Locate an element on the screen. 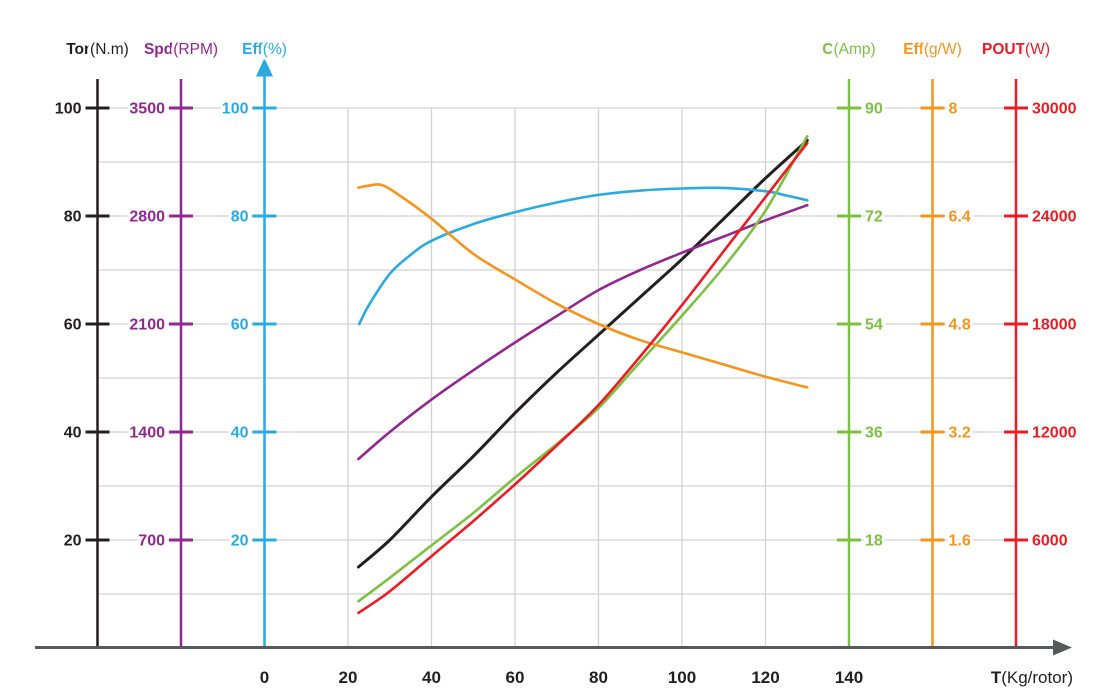  axis-pout-tick-label: 6000 is located at coordinates (1050, 541).